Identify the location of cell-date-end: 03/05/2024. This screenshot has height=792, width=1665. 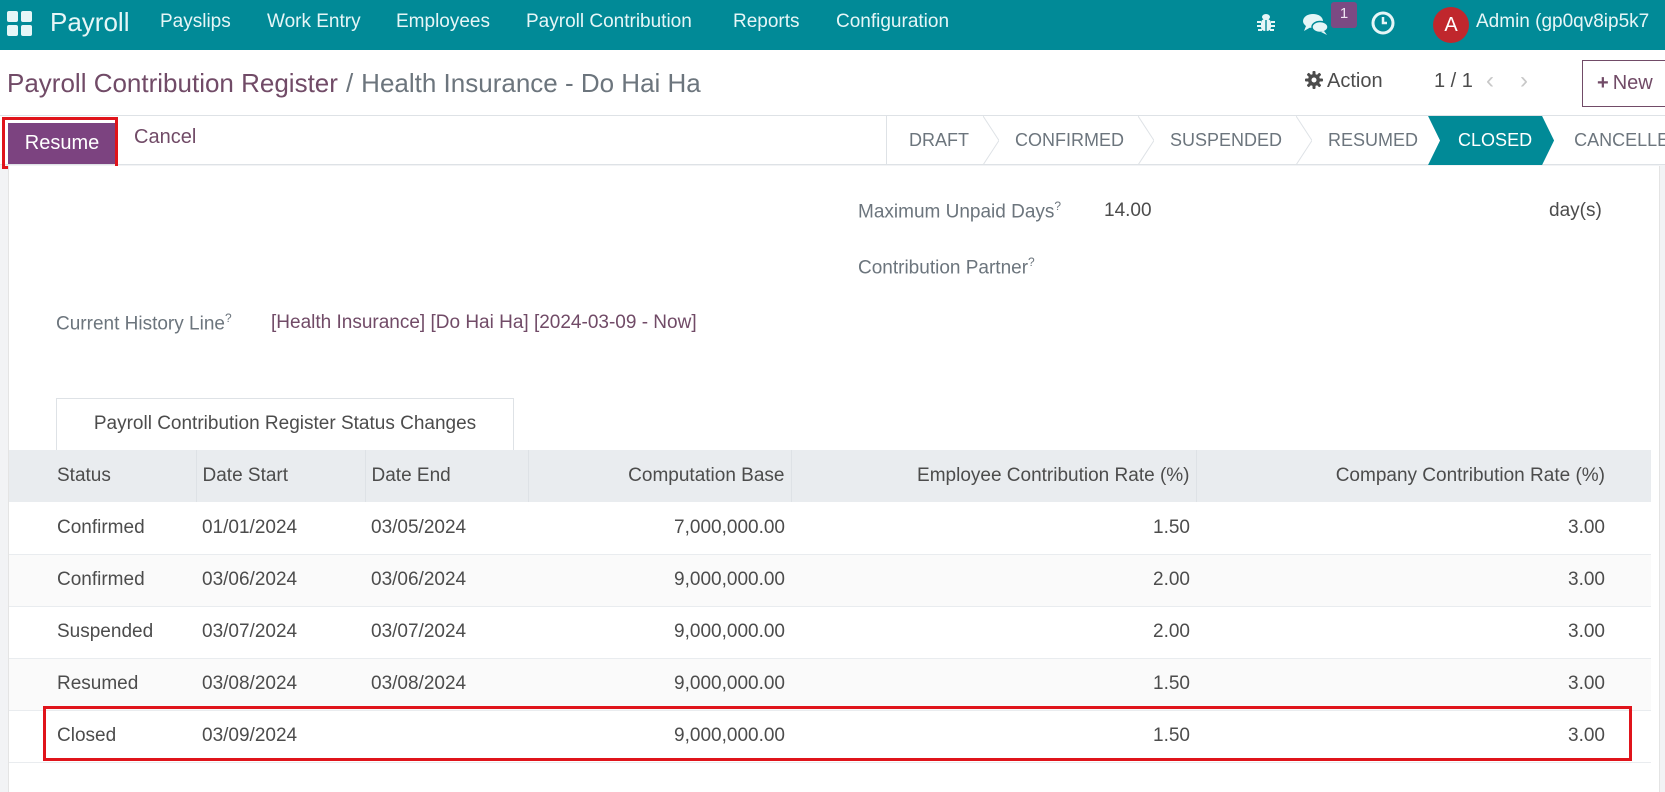
(446, 528).